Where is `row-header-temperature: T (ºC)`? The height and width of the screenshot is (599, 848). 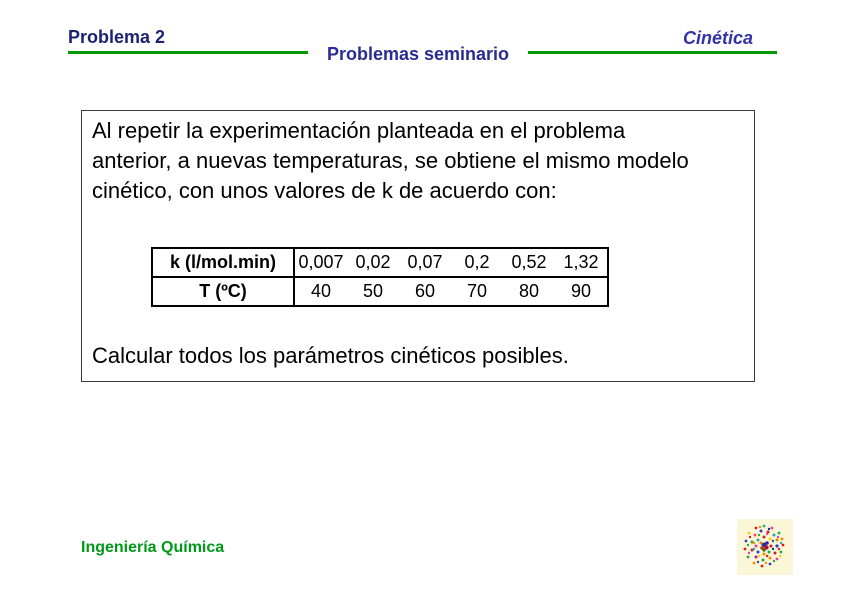 row-header-temperature: T (ºC) is located at coordinates (223, 291).